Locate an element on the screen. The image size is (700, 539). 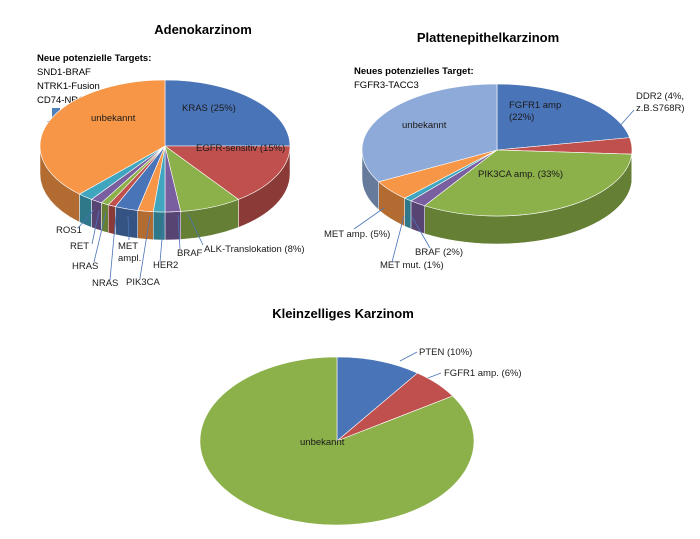
chart1-note: SND1-BRAF is located at coordinates (64, 72).